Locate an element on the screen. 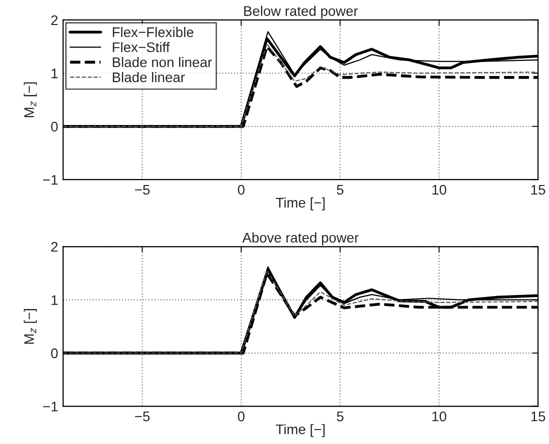 The height and width of the screenshot is (444, 549). chart-title: Below rated power is located at coordinates (301, 12).